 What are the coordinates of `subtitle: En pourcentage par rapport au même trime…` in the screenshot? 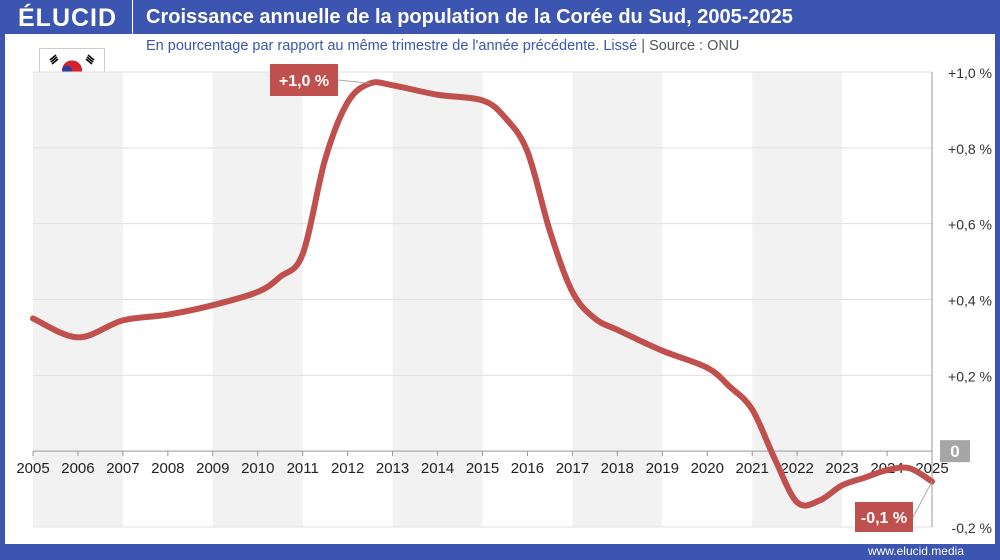 It's located at (442, 46).